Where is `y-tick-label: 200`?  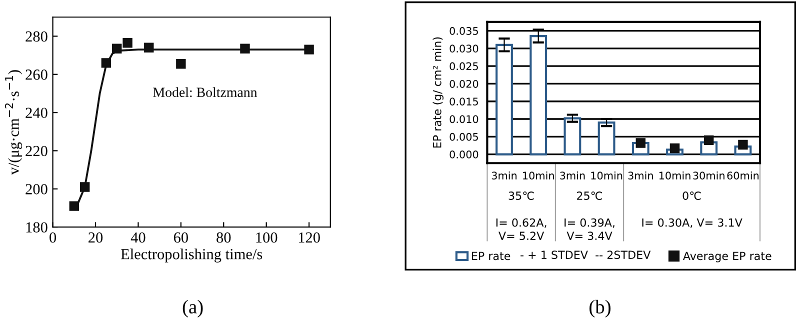
y-tick-label: 200 is located at coordinates (37, 189).